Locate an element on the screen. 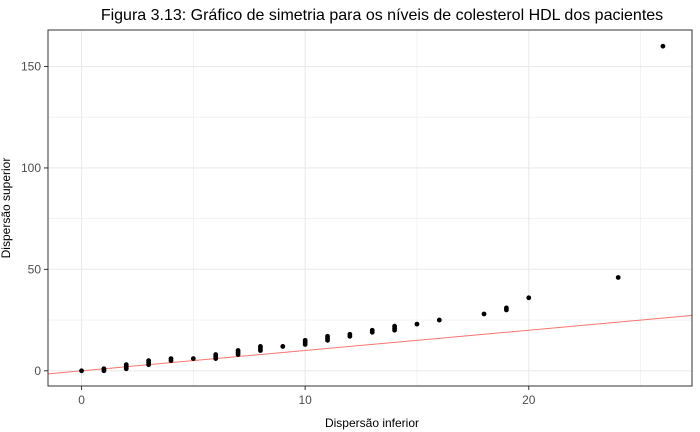 The image size is (700, 432). x-tick-label: 0 is located at coordinates (81, 400).